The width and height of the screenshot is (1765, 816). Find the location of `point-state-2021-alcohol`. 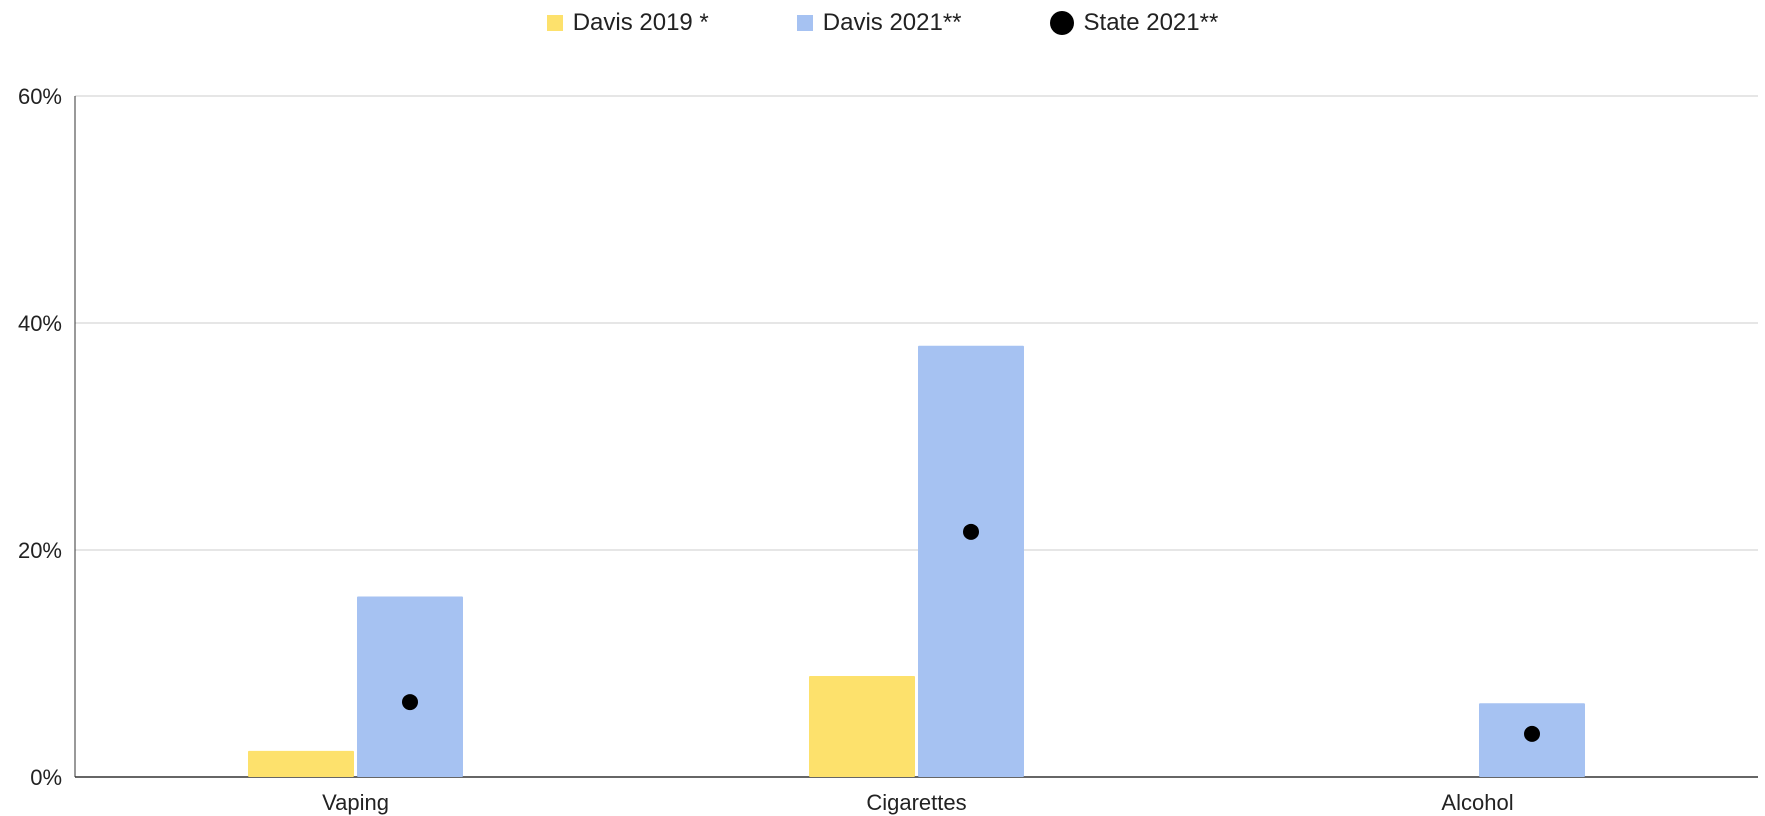

point-state-2021-alcohol is located at coordinates (1532, 733).